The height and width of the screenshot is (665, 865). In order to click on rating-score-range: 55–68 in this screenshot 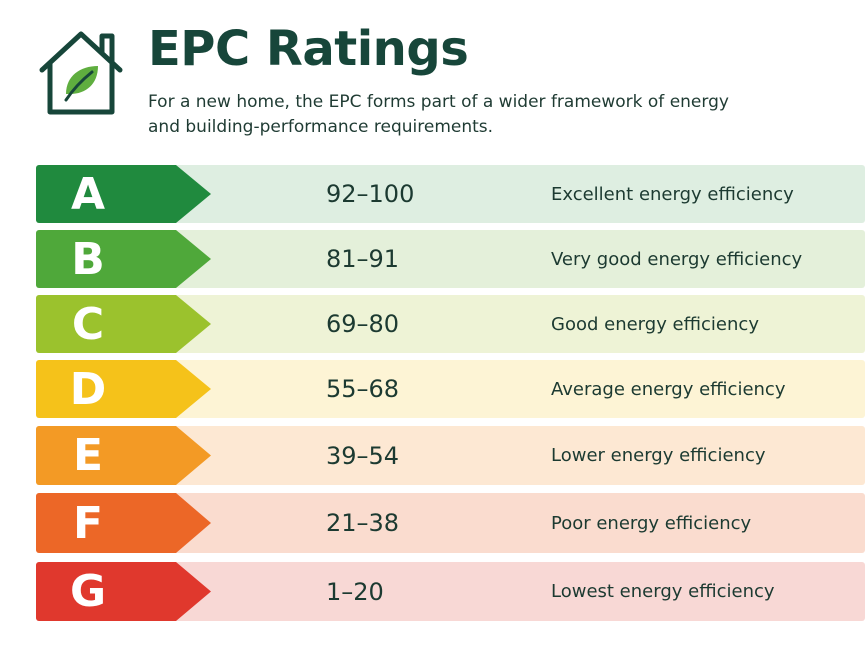, I will do `click(363, 389)`.